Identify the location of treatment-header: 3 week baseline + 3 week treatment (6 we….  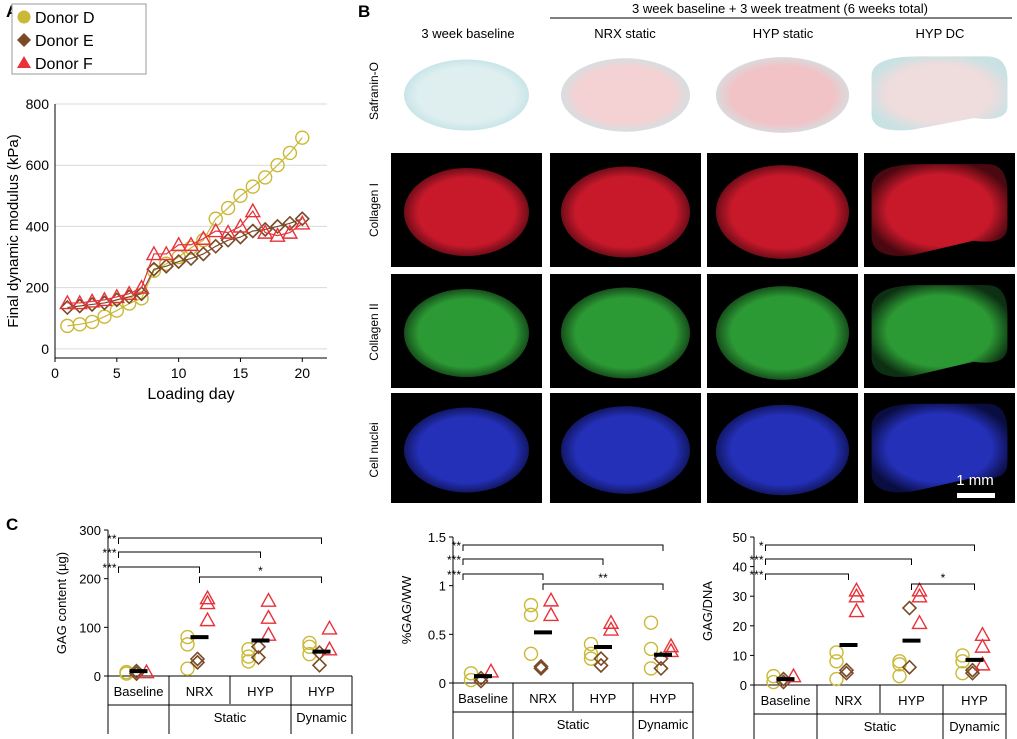
(780, 8).